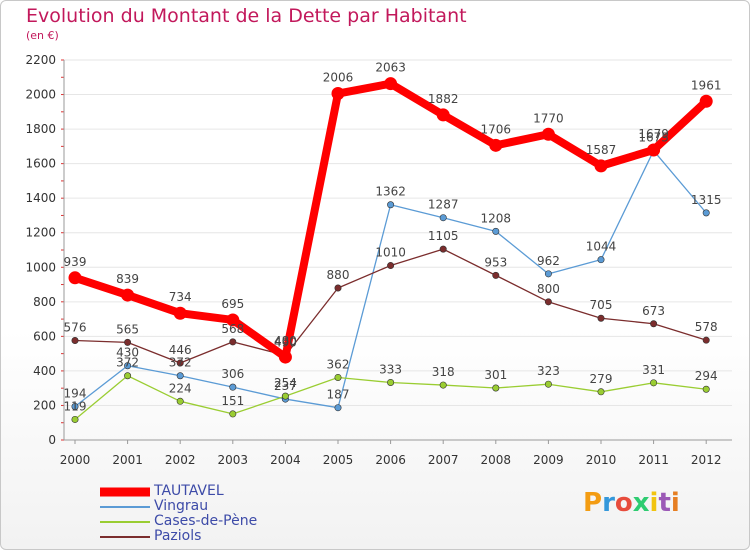 The height and width of the screenshot is (550, 750). What do you see at coordinates (40, 267) in the screenshot?
I see `y-tick-label: 1000` at bounding box center [40, 267].